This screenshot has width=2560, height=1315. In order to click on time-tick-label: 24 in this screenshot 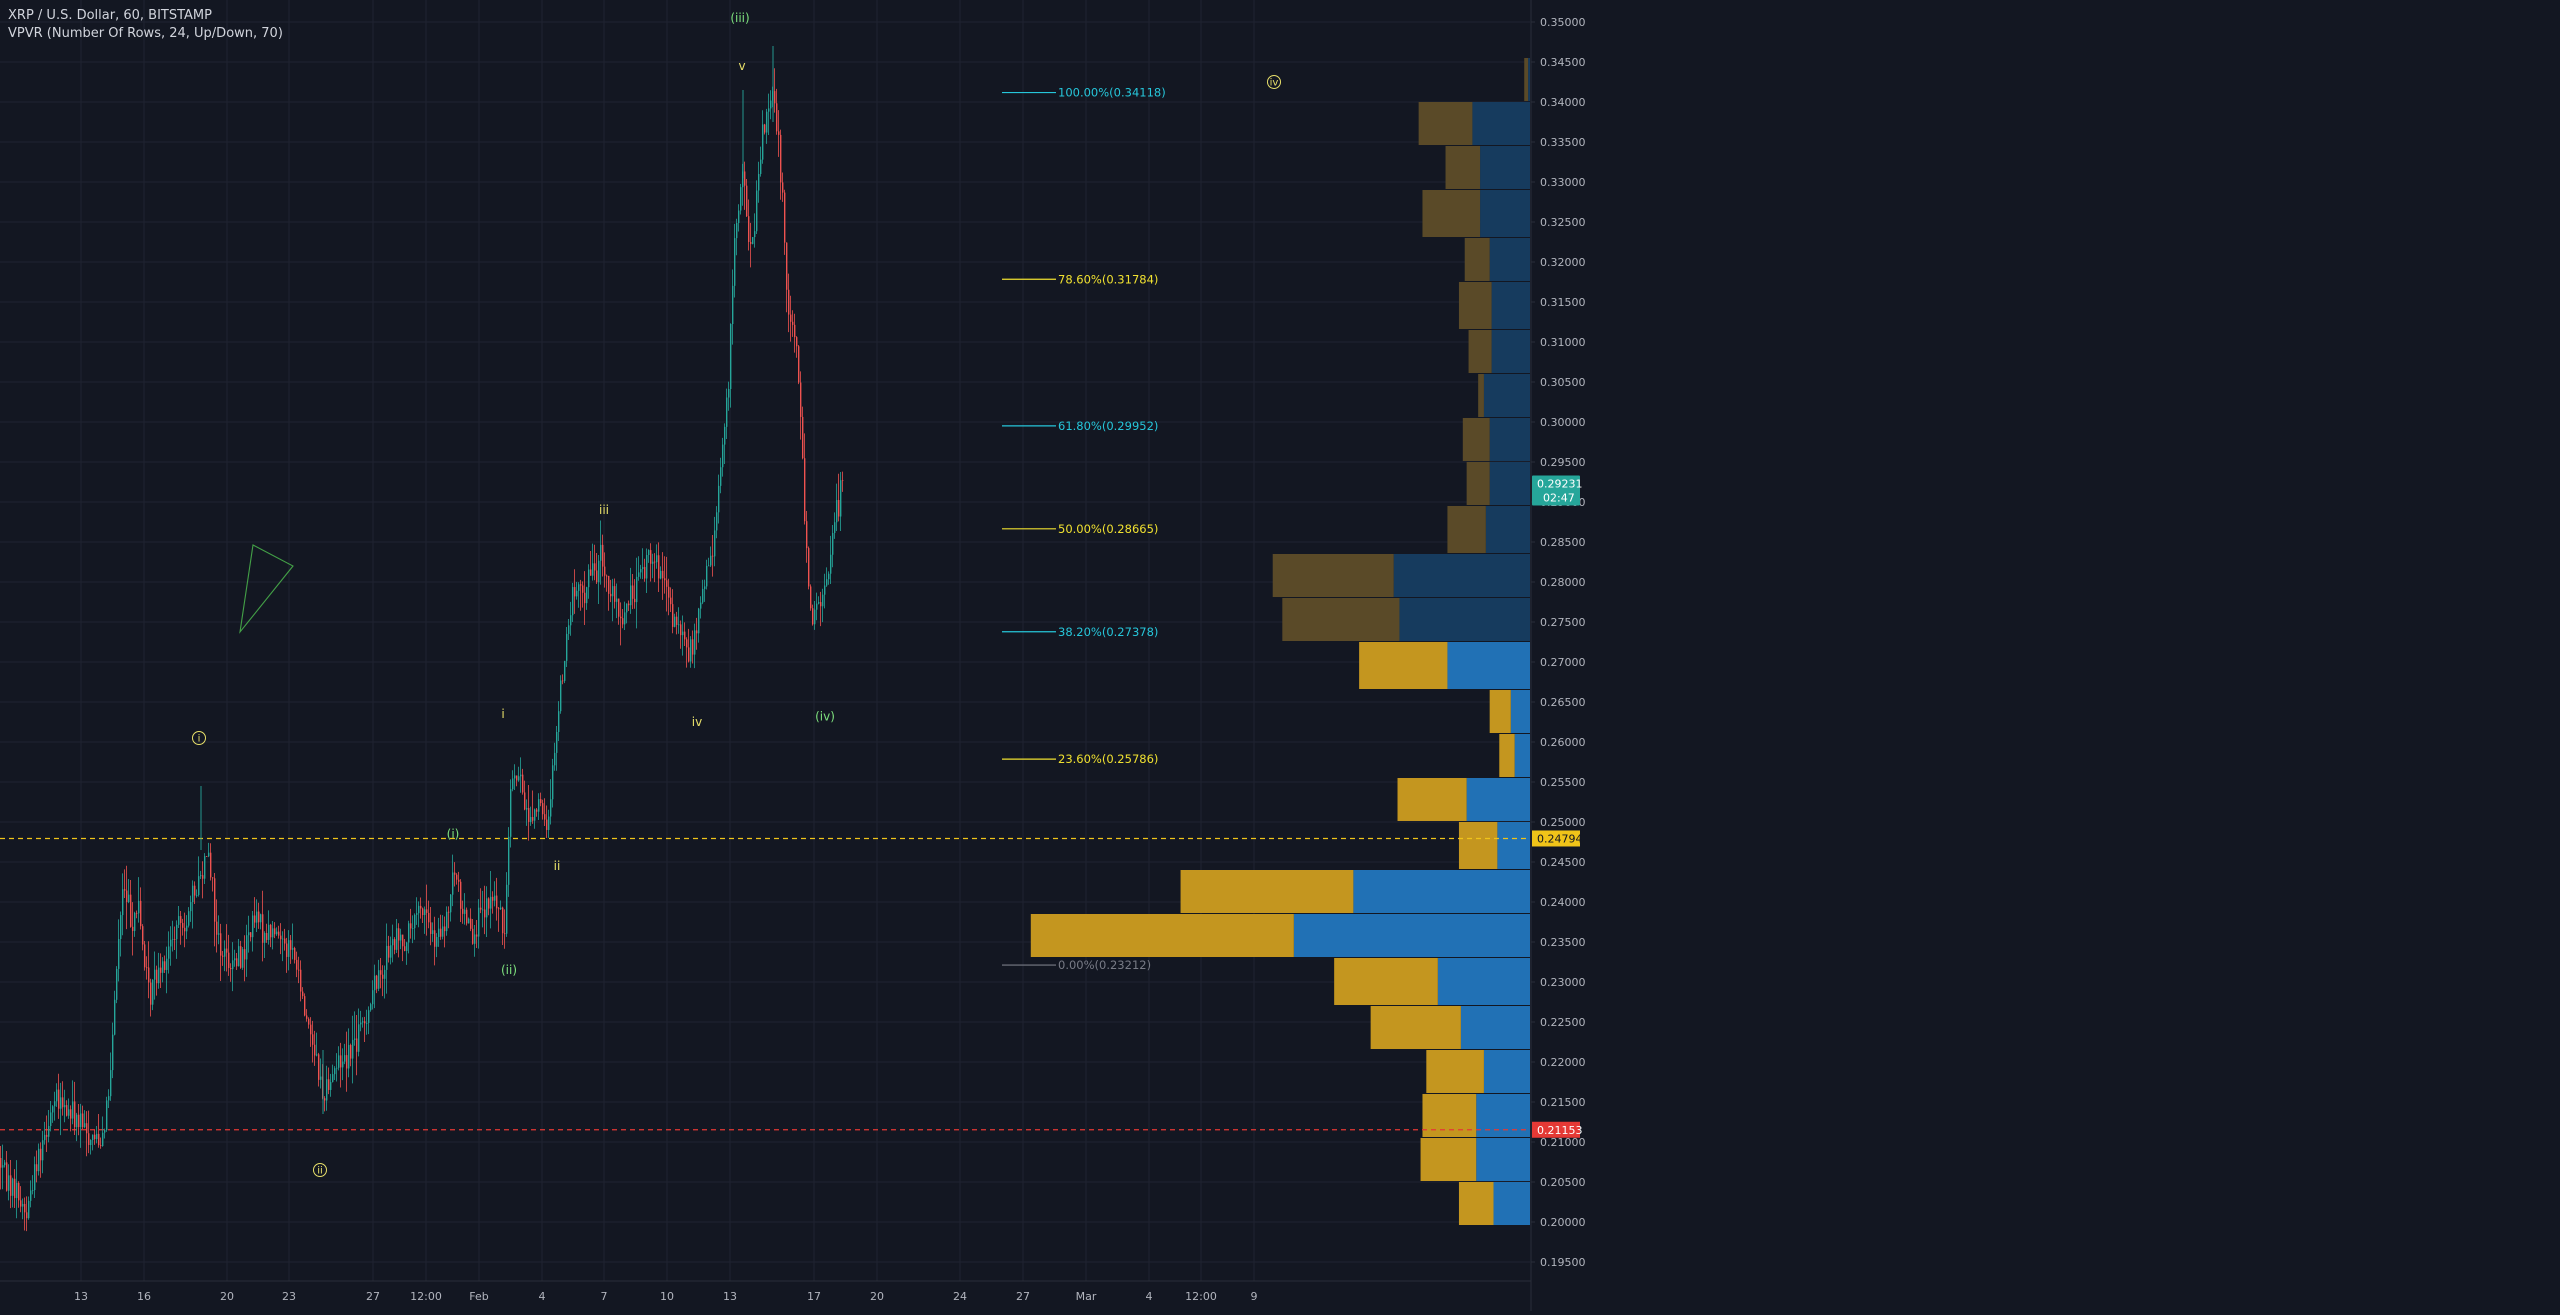, I will do `click(960, 1296)`.